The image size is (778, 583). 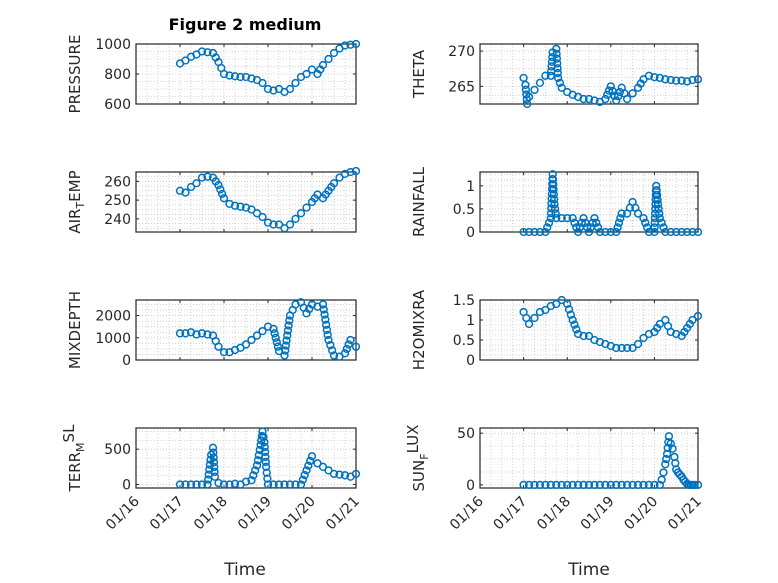 I want to click on subplot-4: 0 0.5 1 RAINFALL, so click(x=556, y=203).